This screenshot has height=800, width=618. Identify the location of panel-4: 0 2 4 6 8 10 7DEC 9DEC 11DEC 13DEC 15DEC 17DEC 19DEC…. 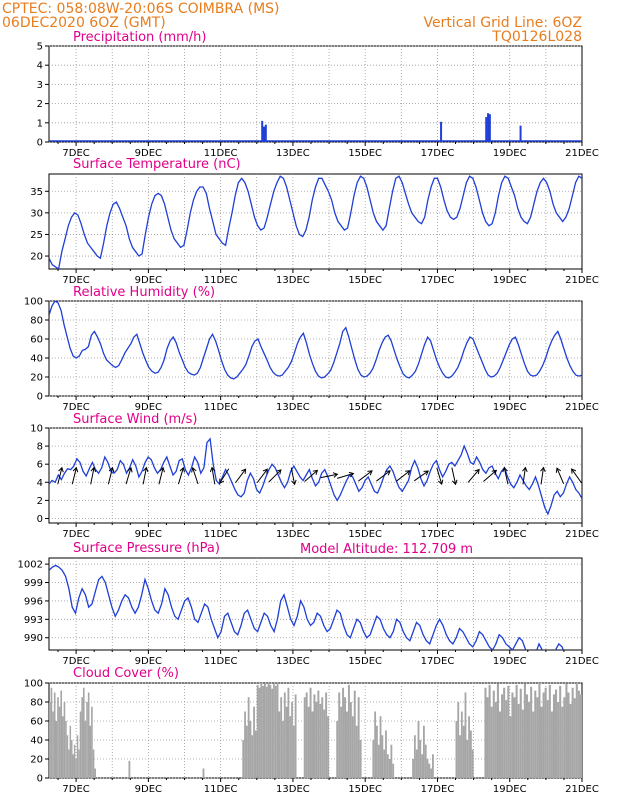
(314, 476).